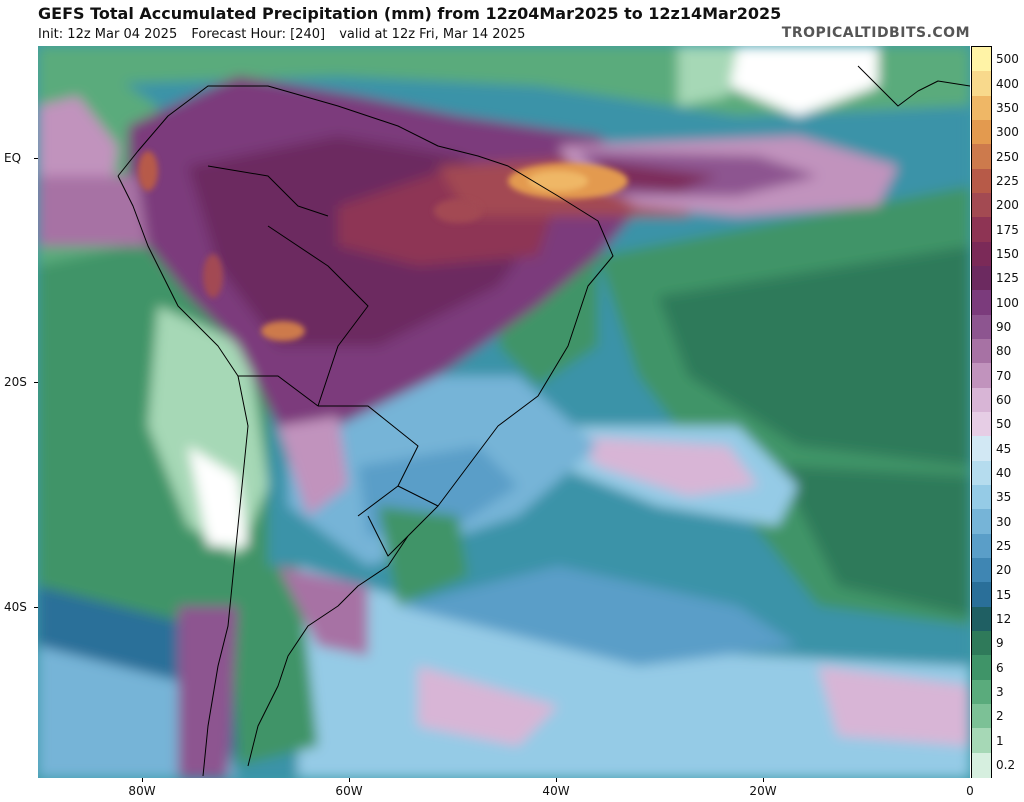 This screenshot has height=802, width=1024. Describe the element at coordinates (1007, 83) in the screenshot. I see `colorbar-label: 400` at that location.